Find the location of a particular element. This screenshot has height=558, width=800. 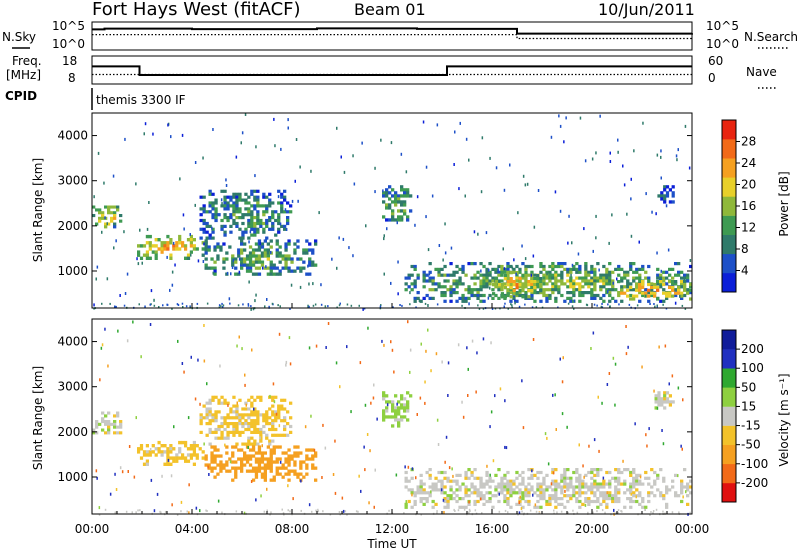

noise-tick-low-left: 10^0 is located at coordinates (68, 44).